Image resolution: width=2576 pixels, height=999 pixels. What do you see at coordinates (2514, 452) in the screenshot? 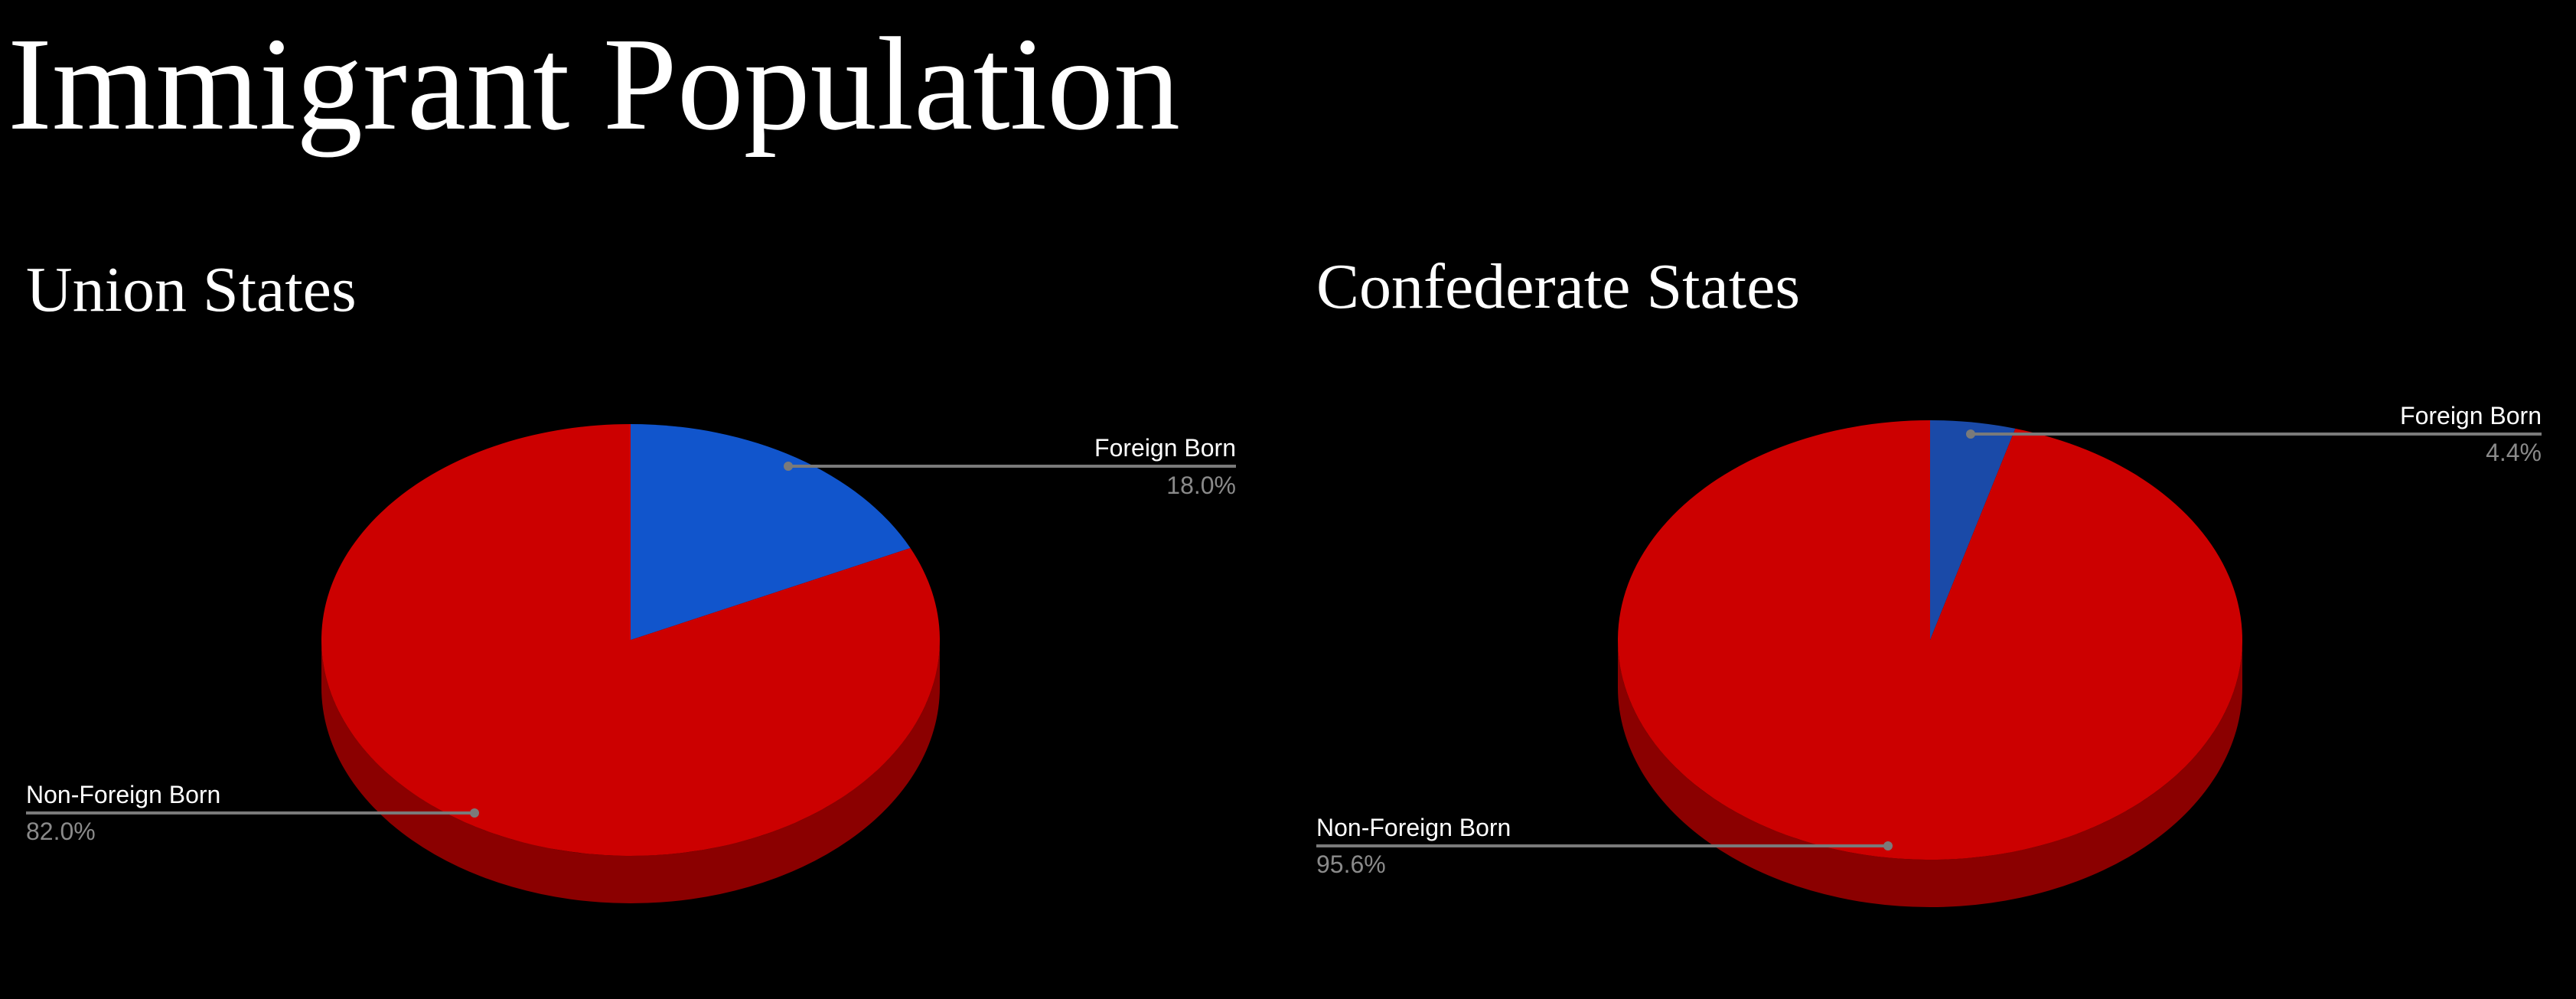
I see `foreign-born-percent: 4.4%` at bounding box center [2514, 452].